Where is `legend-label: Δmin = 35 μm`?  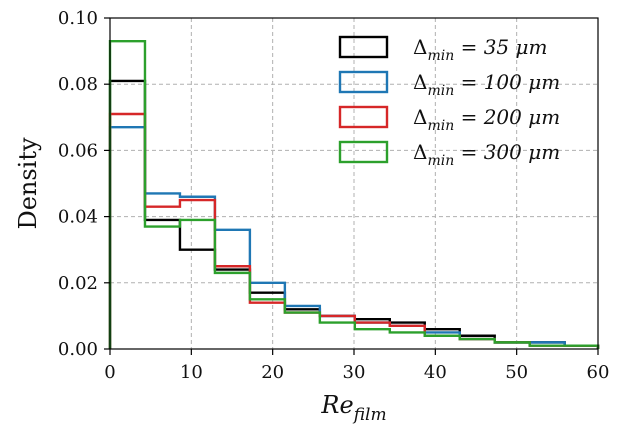
legend-label: Δmin = 35 μm is located at coordinates (480, 49).